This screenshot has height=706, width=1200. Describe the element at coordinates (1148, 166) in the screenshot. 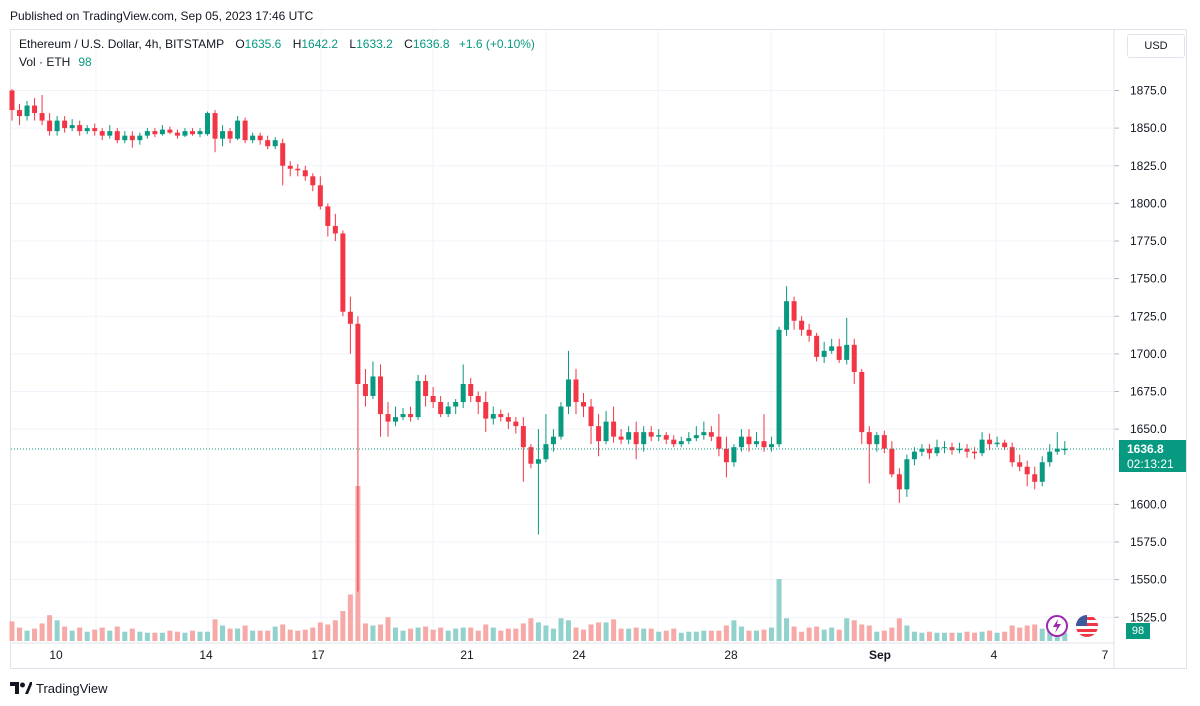

I see `y-tick-label: 1825.0` at that location.